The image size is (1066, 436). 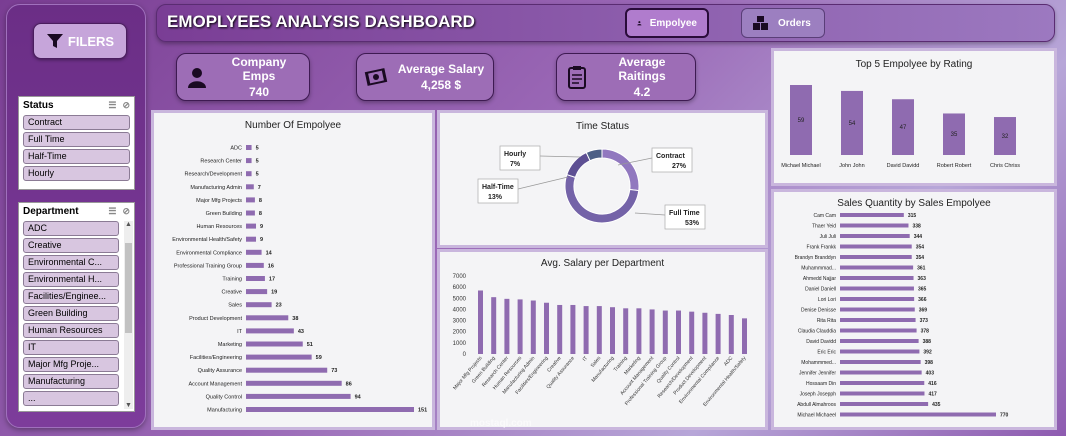 What do you see at coordinates (460, 288) in the screenshot?
I see `tick-label: 6000` at bounding box center [460, 288].